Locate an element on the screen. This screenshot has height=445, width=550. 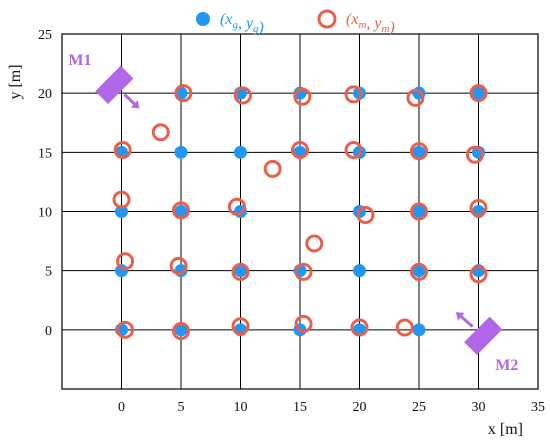
legend-measured-marker is located at coordinates (327, 19).